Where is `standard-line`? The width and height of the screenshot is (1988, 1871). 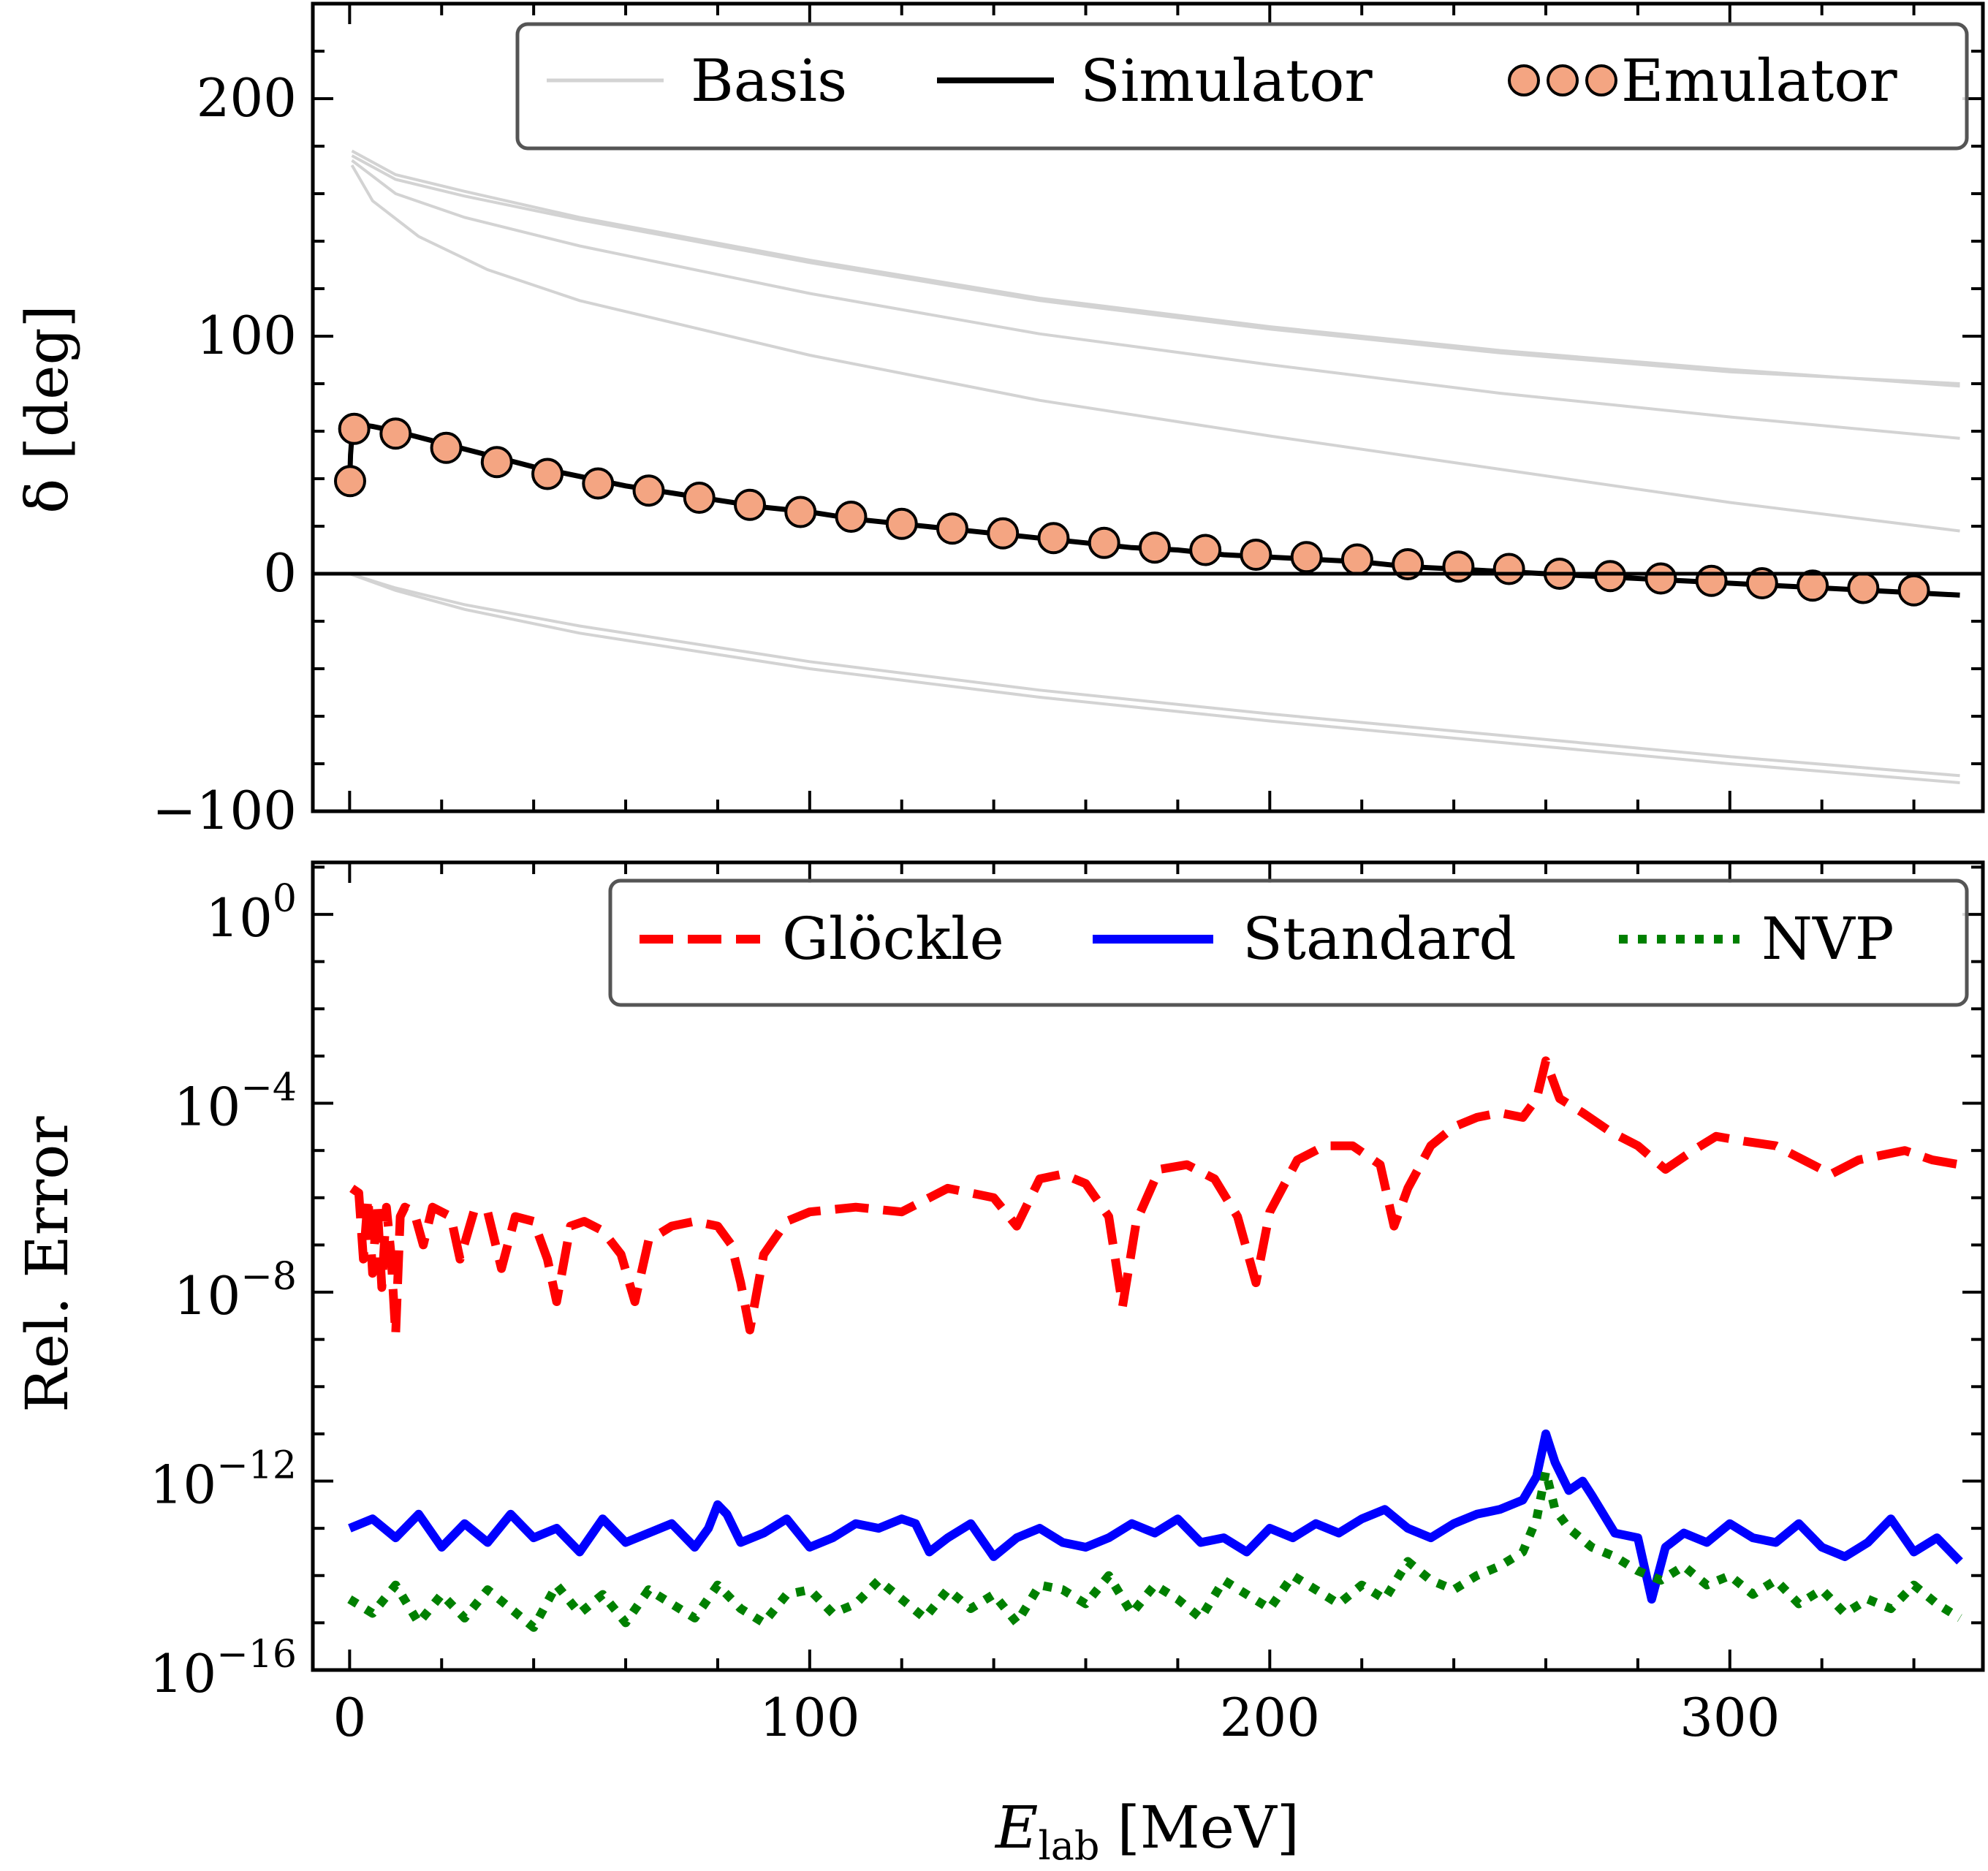 standard-line is located at coordinates (1155, 1516).